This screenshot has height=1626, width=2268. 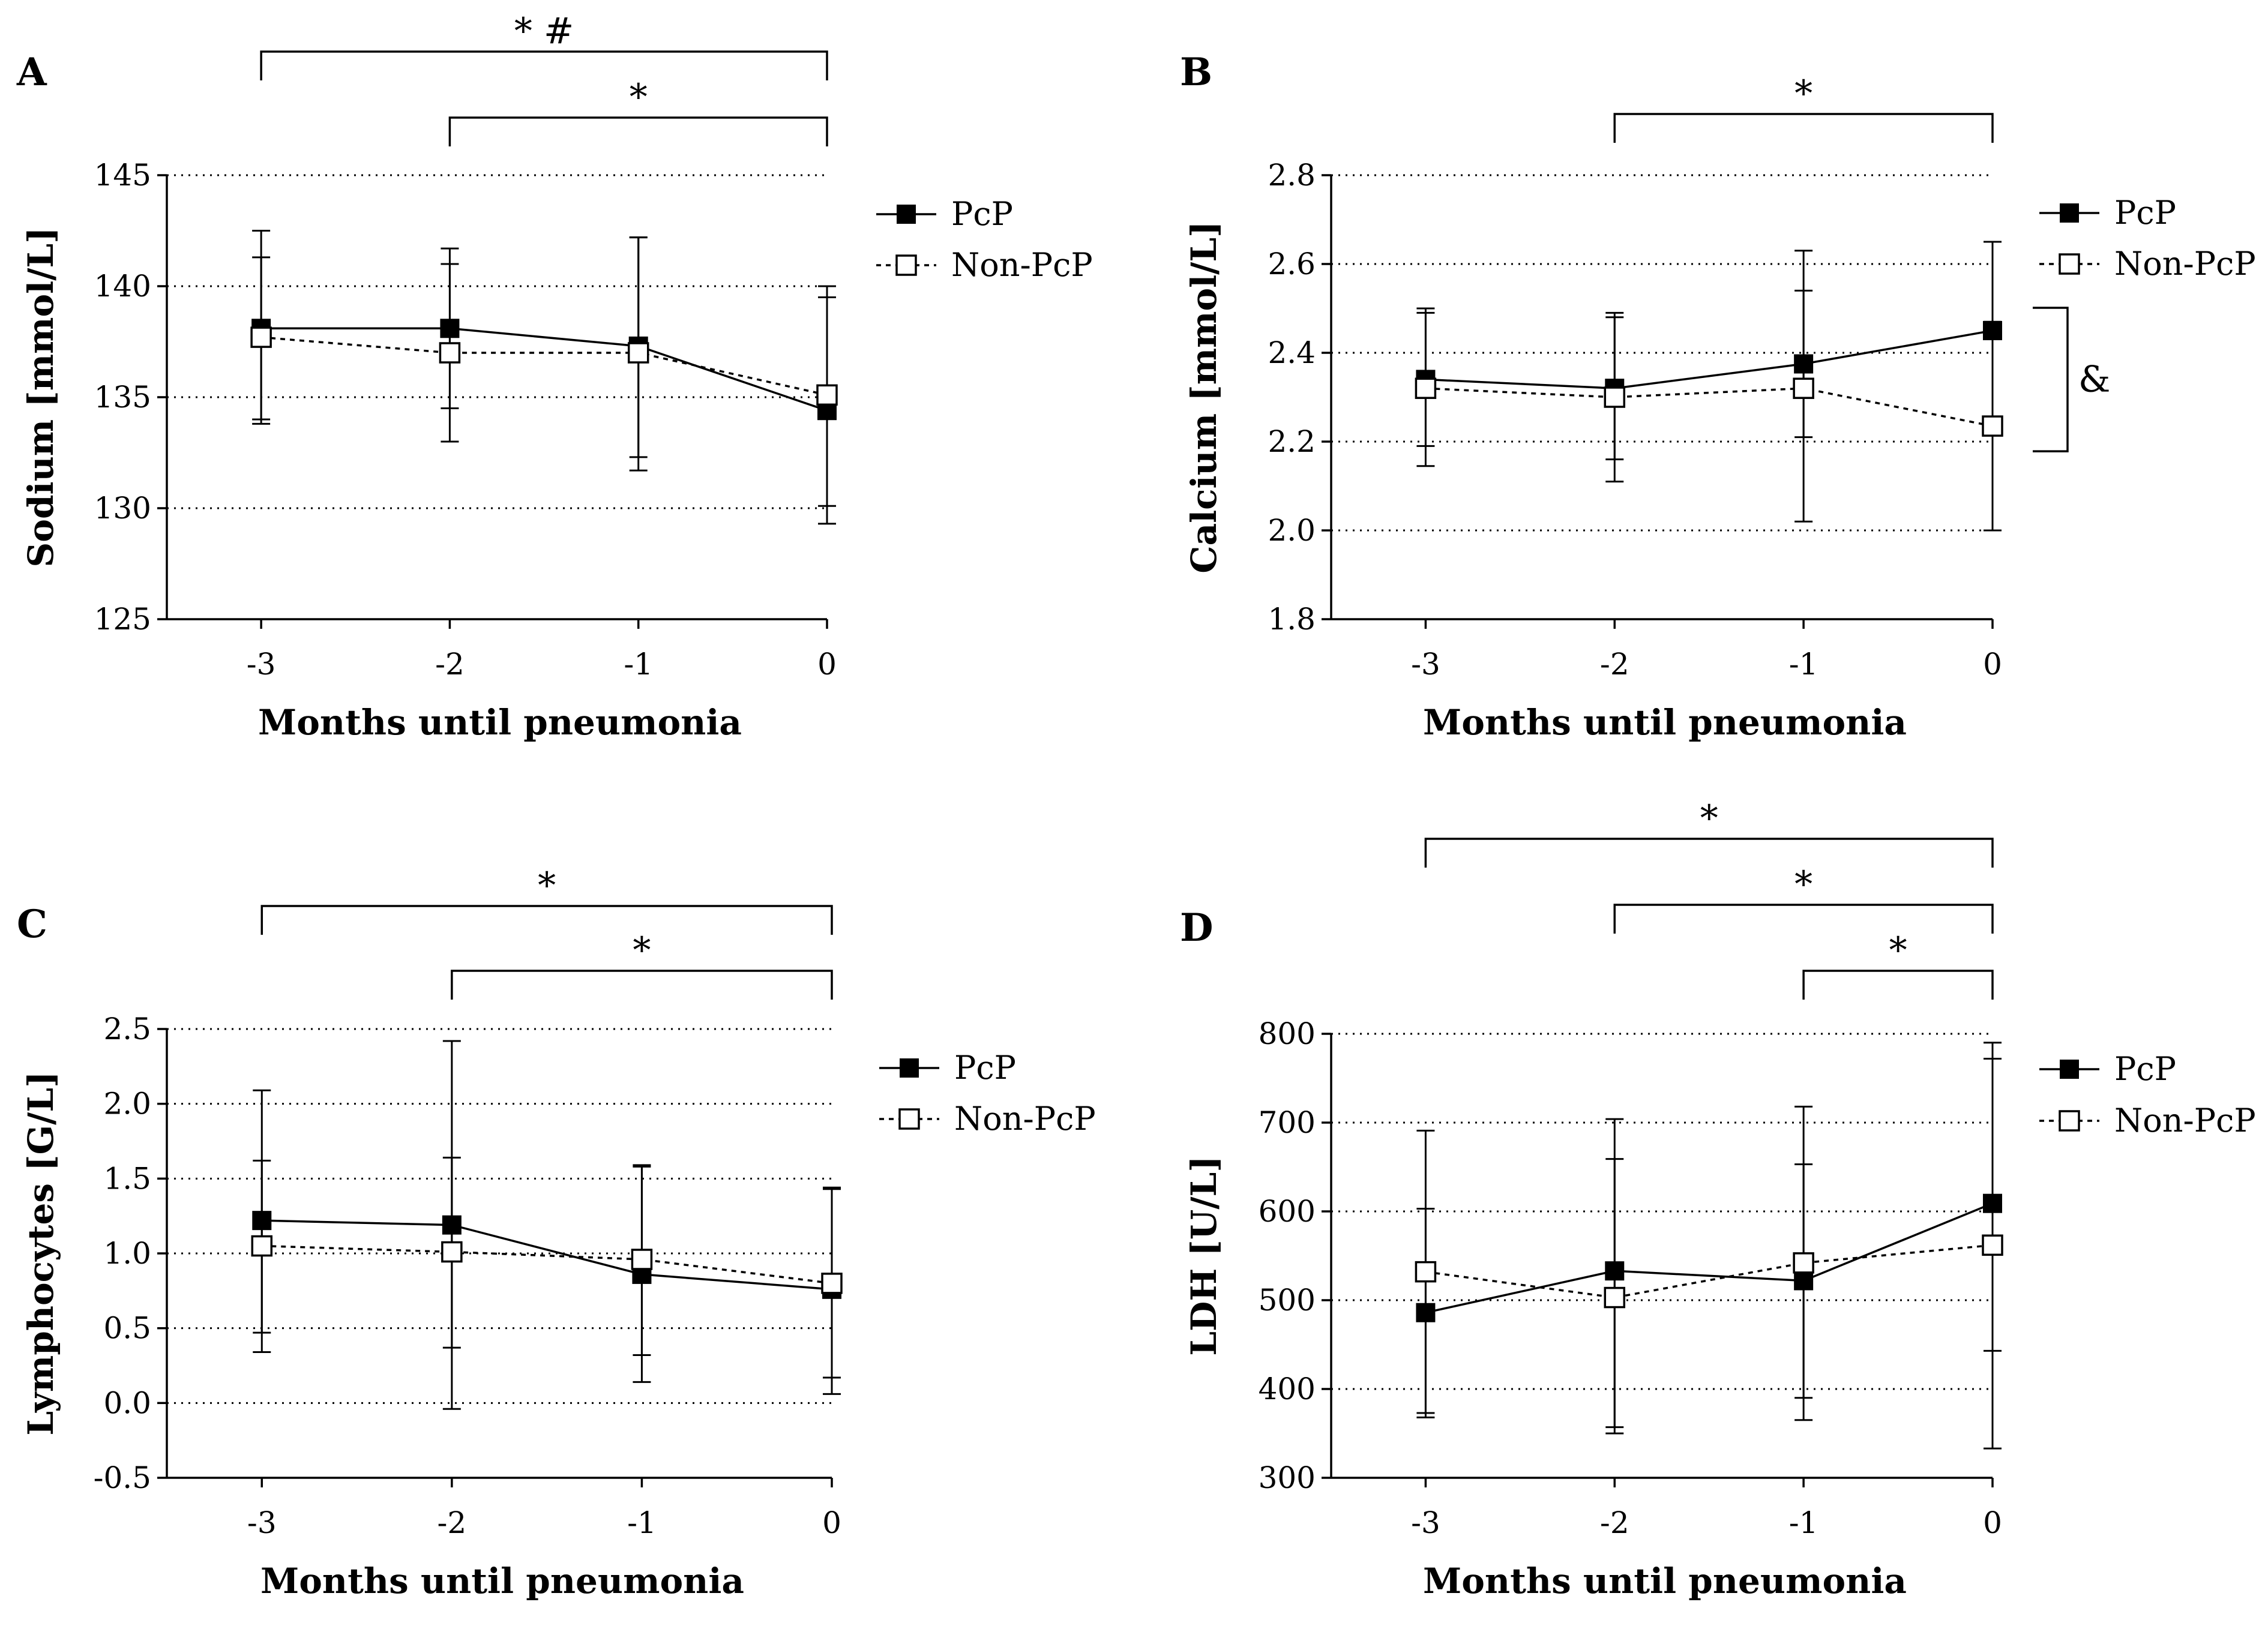 What do you see at coordinates (1287, 1122) in the screenshot?
I see `y-tick-label: 700` at bounding box center [1287, 1122].